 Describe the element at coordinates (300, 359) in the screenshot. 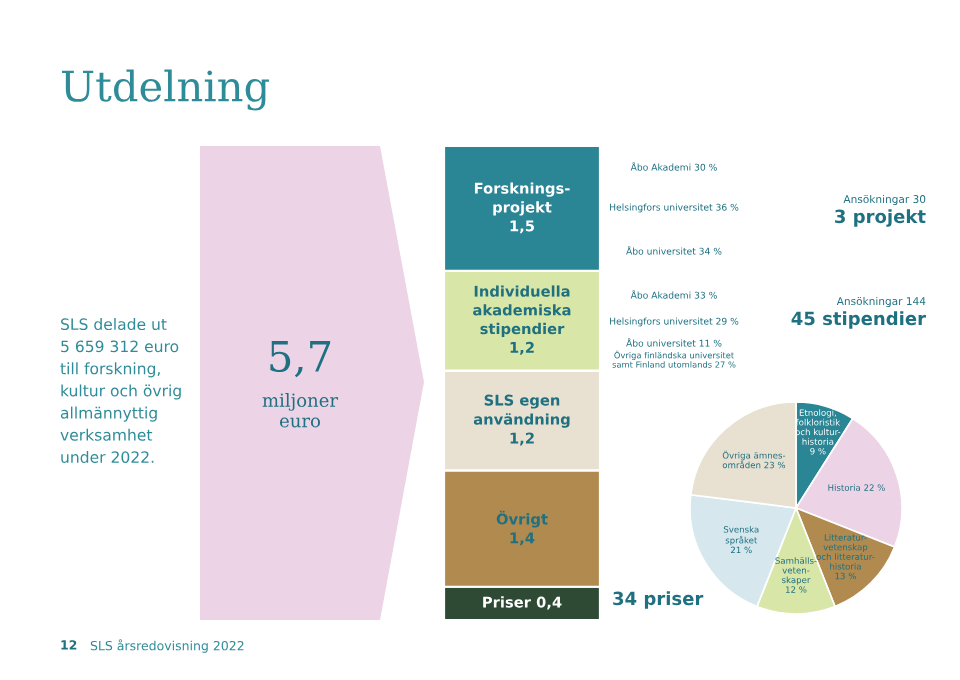

I see `text: 5,7` at that location.